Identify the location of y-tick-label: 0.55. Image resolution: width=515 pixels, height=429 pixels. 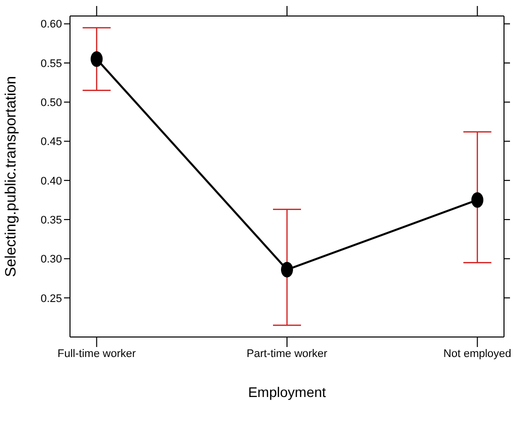
(51, 64).